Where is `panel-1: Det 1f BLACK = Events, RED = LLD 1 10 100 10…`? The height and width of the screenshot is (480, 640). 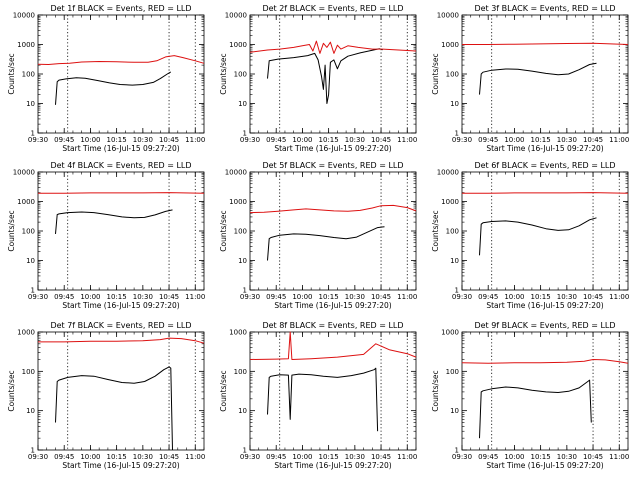 panel-1: Det 1f BLACK = Events, RED = LLD 1 10 100 10… is located at coordinates (106, 78).